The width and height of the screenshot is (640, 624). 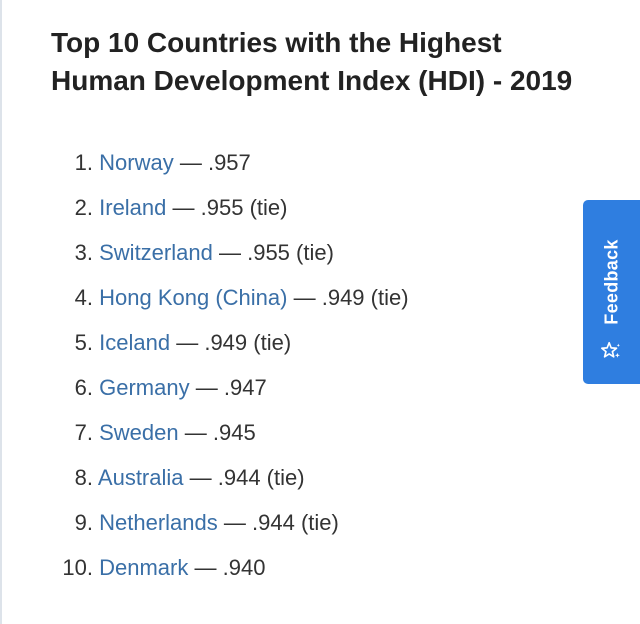 What do you see at coordinates (144, 387) in the screenshot?
I see `country-link: Germany` at bounding box center [144, 387].